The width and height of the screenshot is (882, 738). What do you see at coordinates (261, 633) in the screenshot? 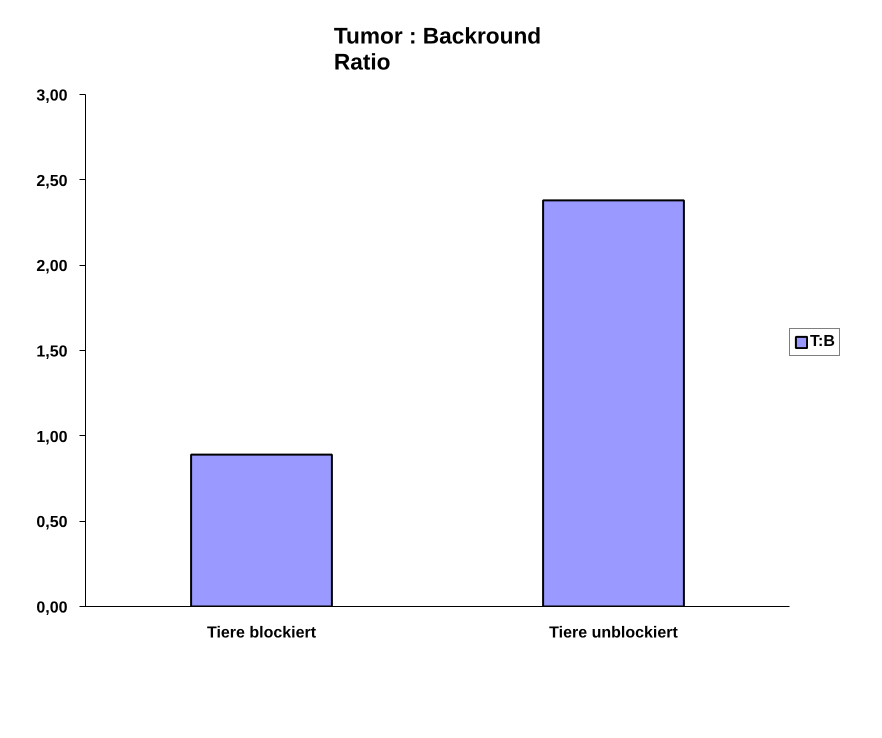
I see `x-tick-label: Tiere blockiert` at bounding box center [261, 633].